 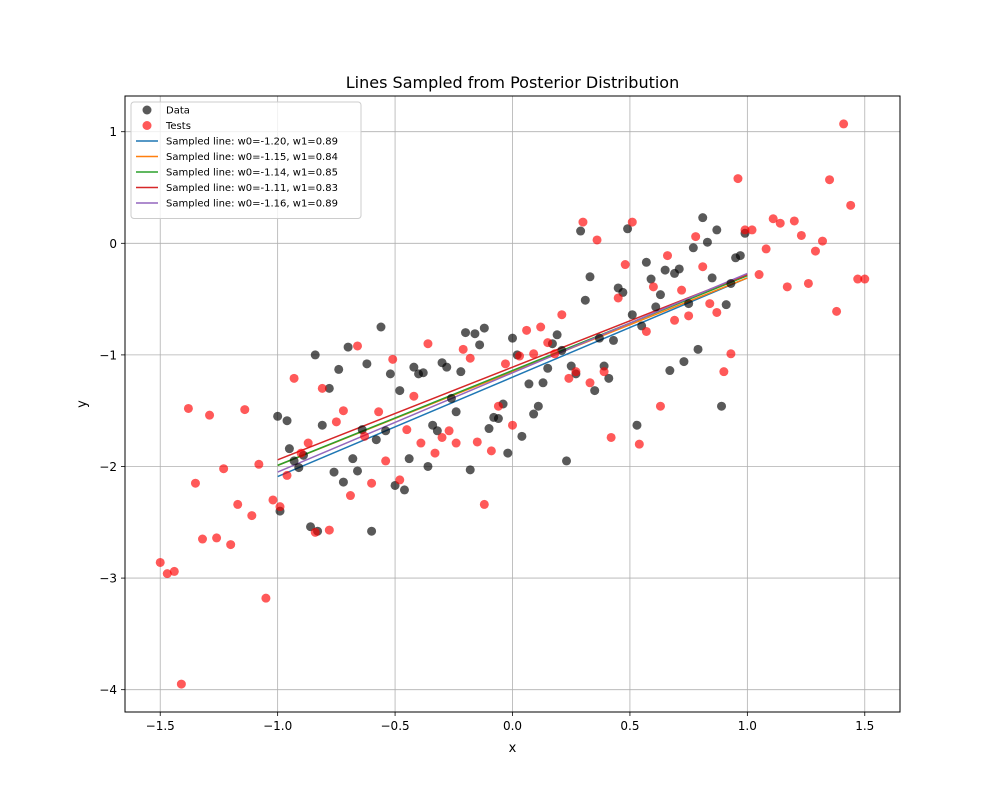 What do you see at coordinates (112, 411) in the screenshot?
I see `y-axis-ticks: 1 0 −1 −2 −3 −4` at bounding box center [112, 411].